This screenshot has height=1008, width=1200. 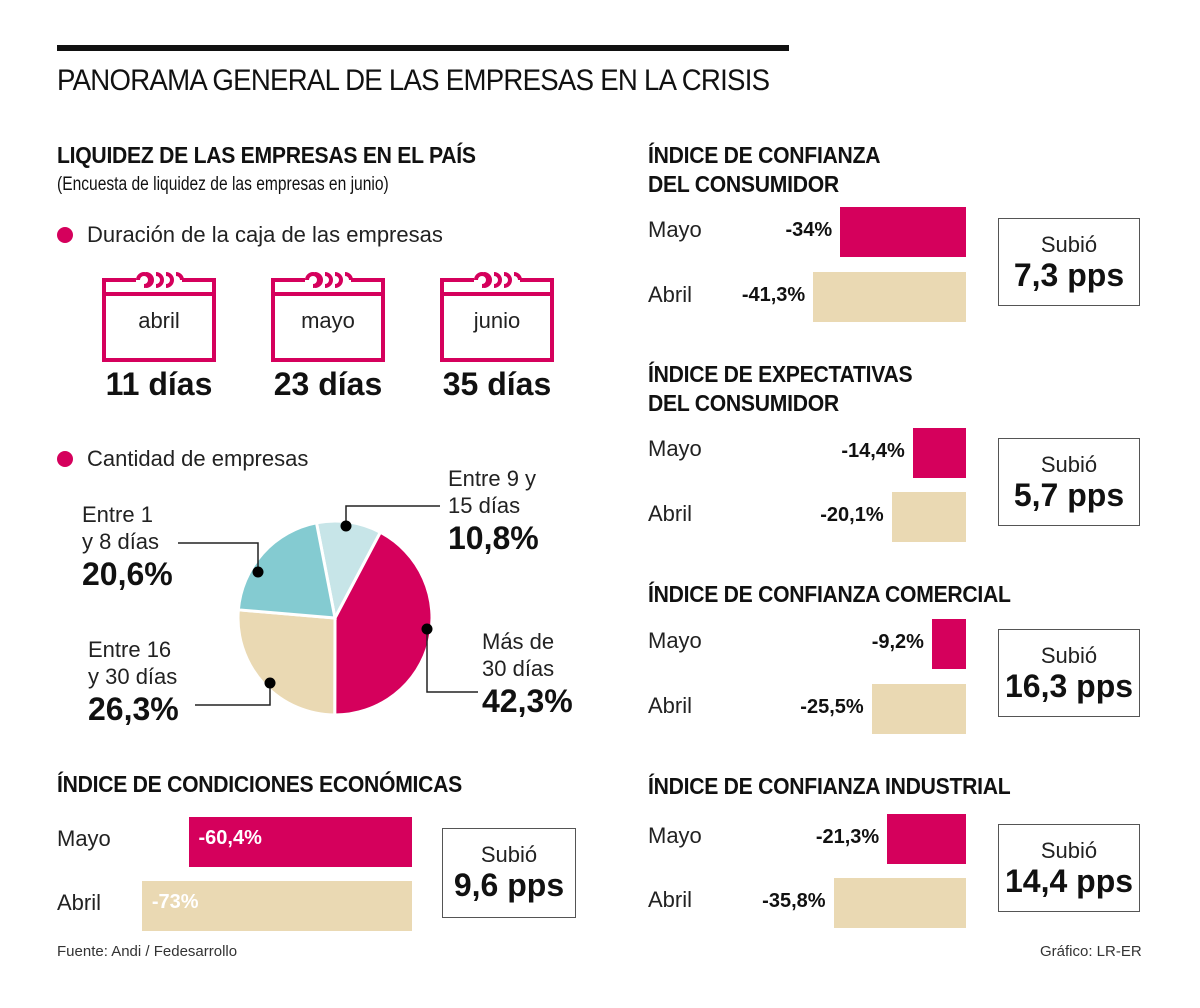 I want to click on expectativas-consumidor-change-box: Subió 5,7 pps, so click(x=1069, y=482).